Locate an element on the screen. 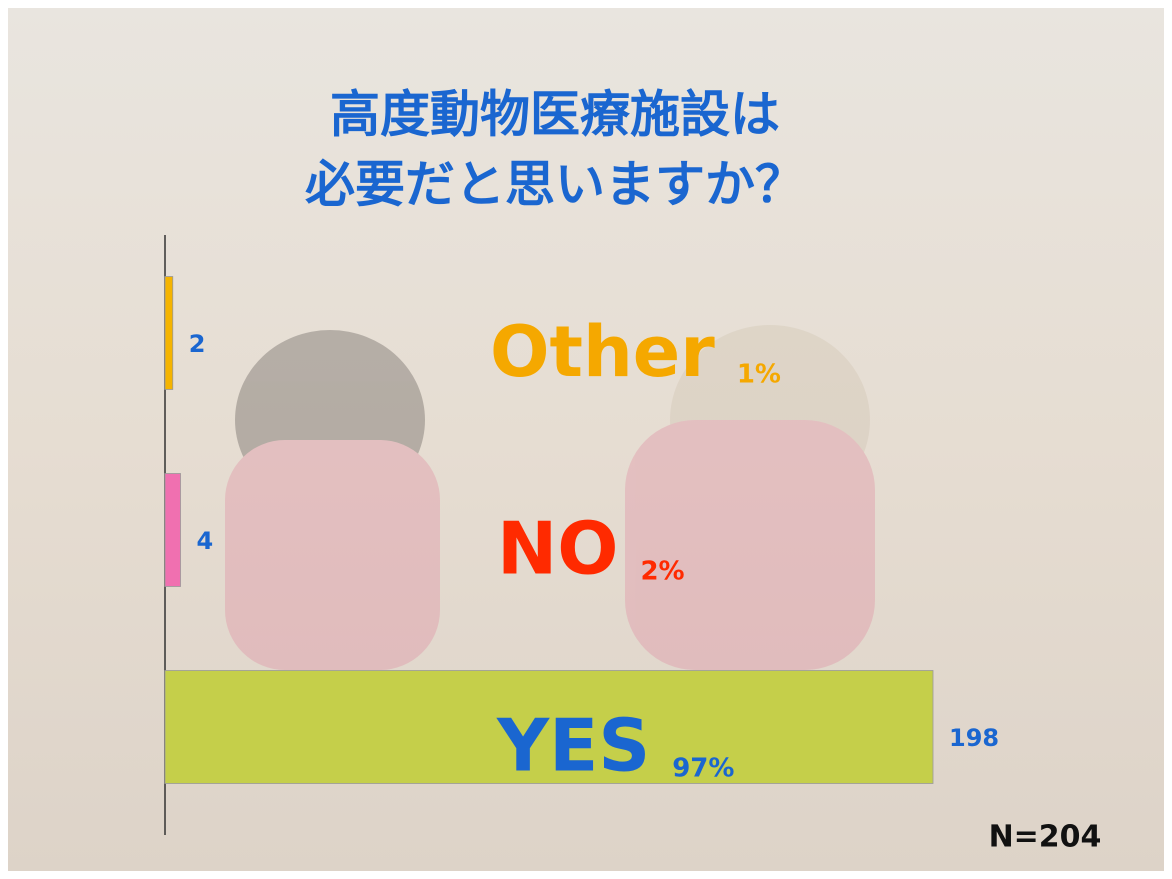  value-label: 4 is located at coordinates (205, 541).